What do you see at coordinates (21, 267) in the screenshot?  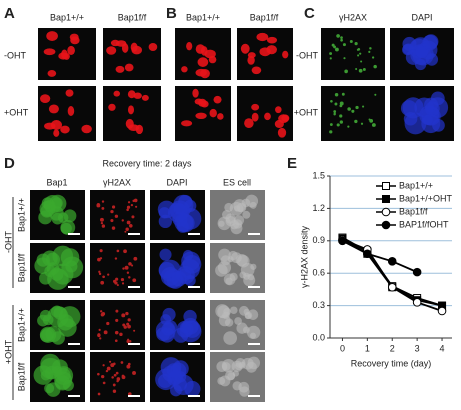 I see `row-label: Bap1f/f` at bounding box center [21, 267].